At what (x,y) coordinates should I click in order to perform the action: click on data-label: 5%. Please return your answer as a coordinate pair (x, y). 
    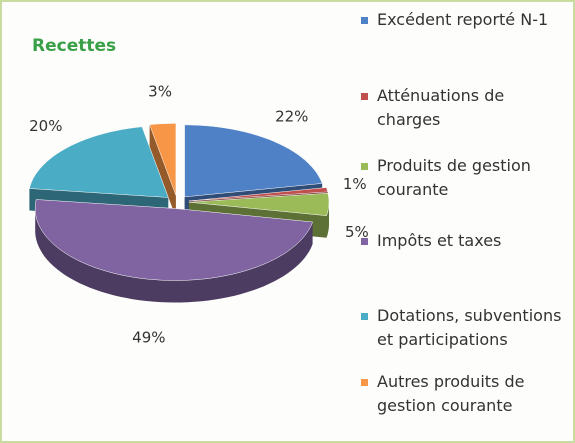
    Looking at the image, I should click on (357, 232).